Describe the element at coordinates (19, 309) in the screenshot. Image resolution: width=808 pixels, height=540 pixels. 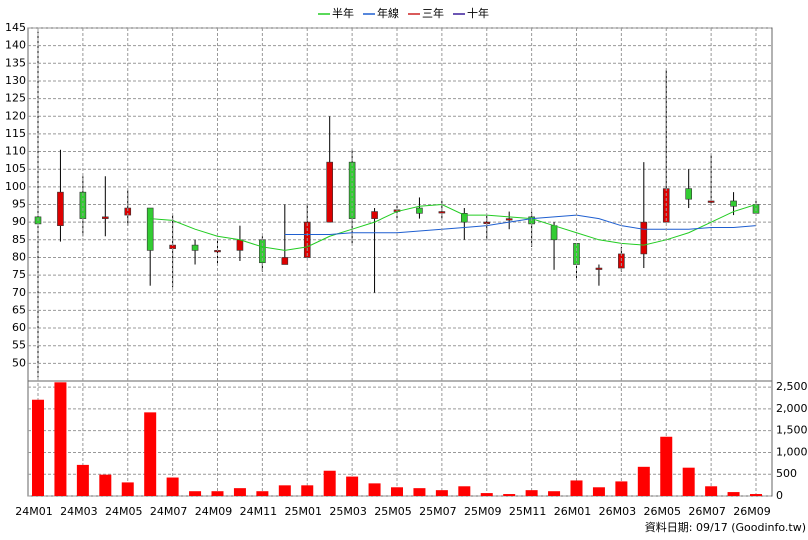
I see `y-tick-label: 65` at that location.